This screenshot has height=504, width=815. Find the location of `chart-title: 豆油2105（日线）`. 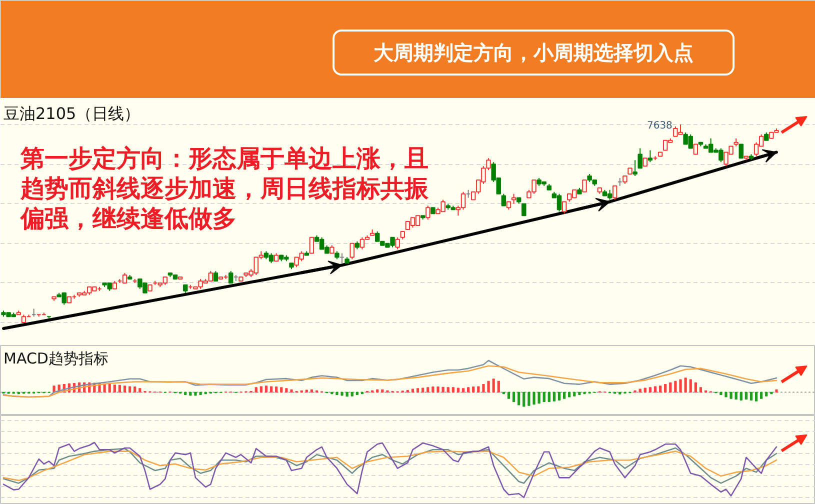

chart-title: 豆油2105（日线） is located at coordinates (72, 113).